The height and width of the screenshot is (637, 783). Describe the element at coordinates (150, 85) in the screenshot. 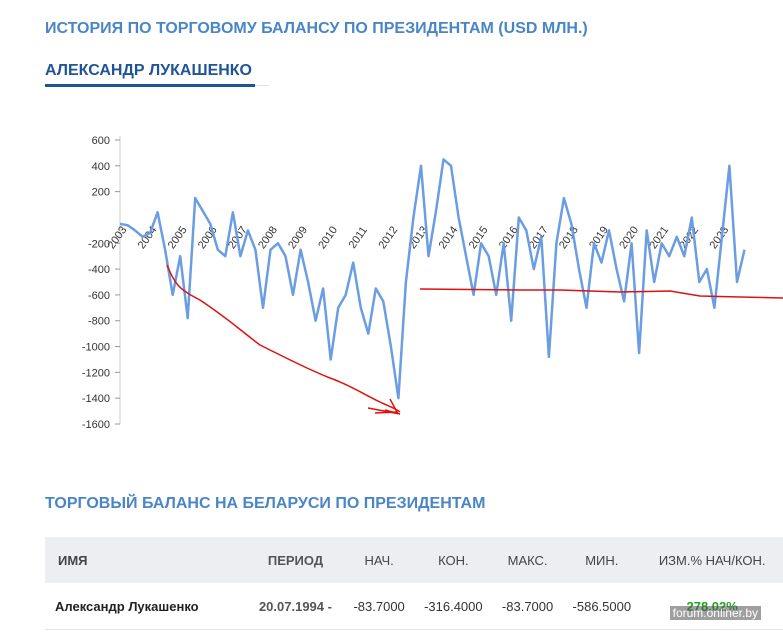

I see `tab-underline` at that location.